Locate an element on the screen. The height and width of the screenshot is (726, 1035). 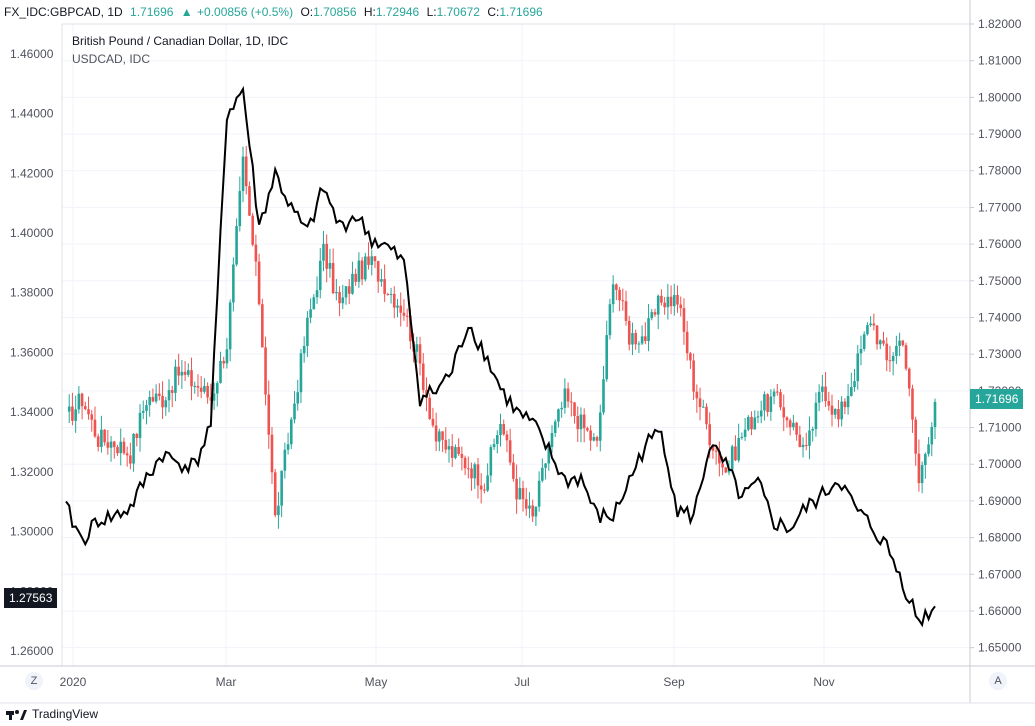
right-tick-label: 1.66000 is located at coordinates (1000, 611).